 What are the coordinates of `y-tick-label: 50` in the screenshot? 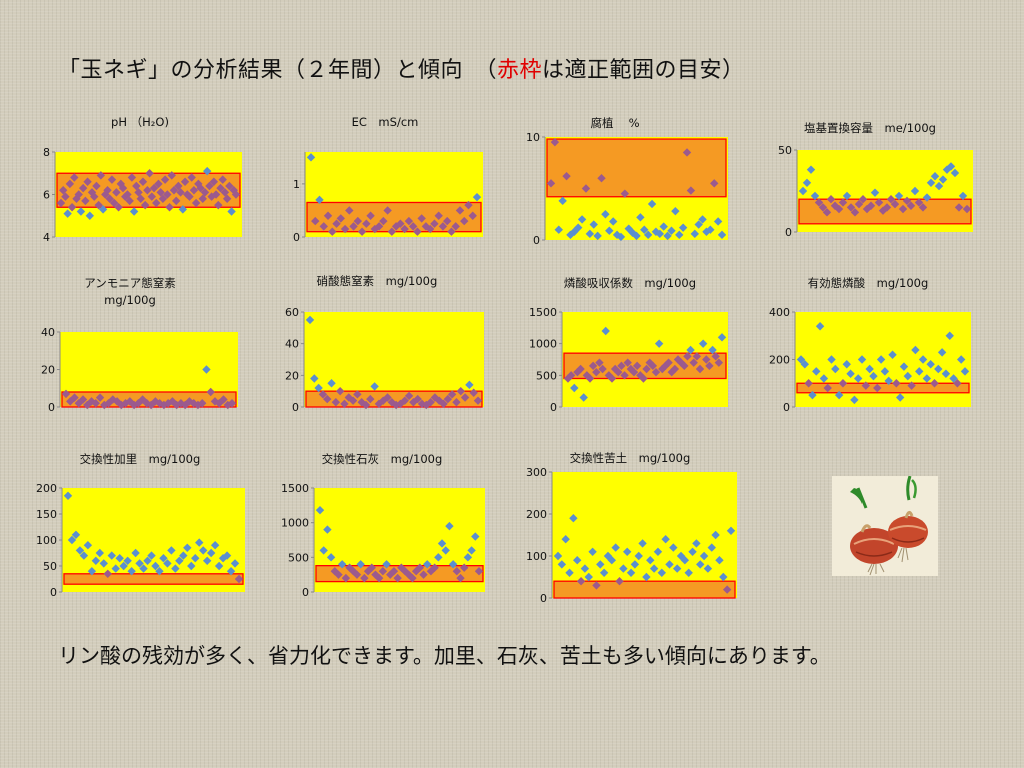 It's located at (785, 150).